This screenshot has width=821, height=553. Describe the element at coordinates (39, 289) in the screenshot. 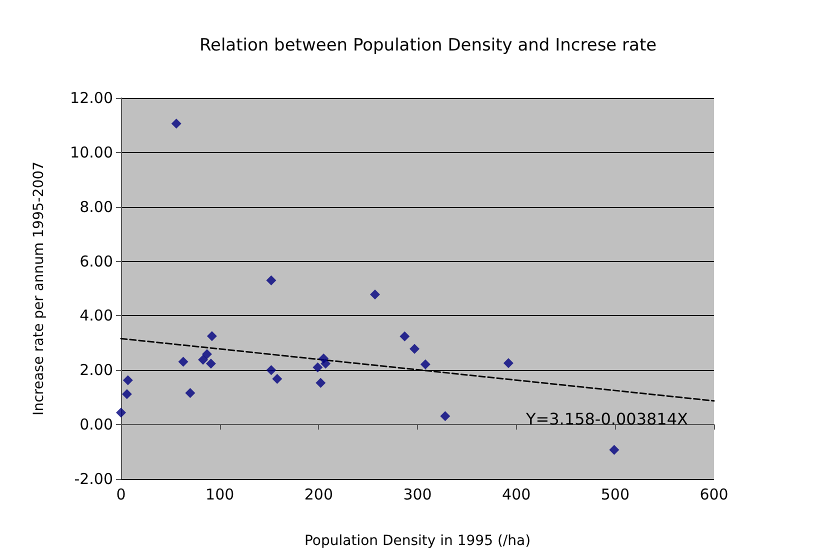

I see `y-axis-title: Increase rate per annum 1995-2007` at that location.